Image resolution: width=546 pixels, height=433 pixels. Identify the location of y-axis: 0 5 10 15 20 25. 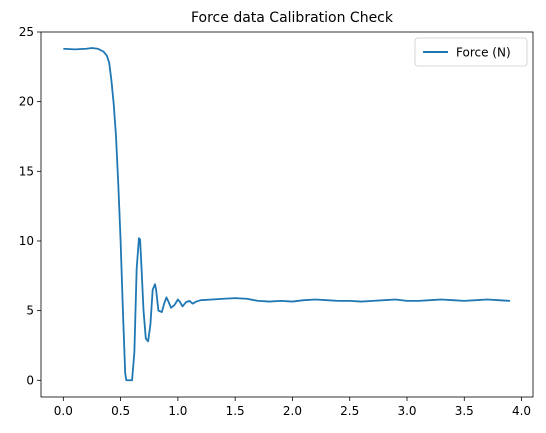
(30, 206).